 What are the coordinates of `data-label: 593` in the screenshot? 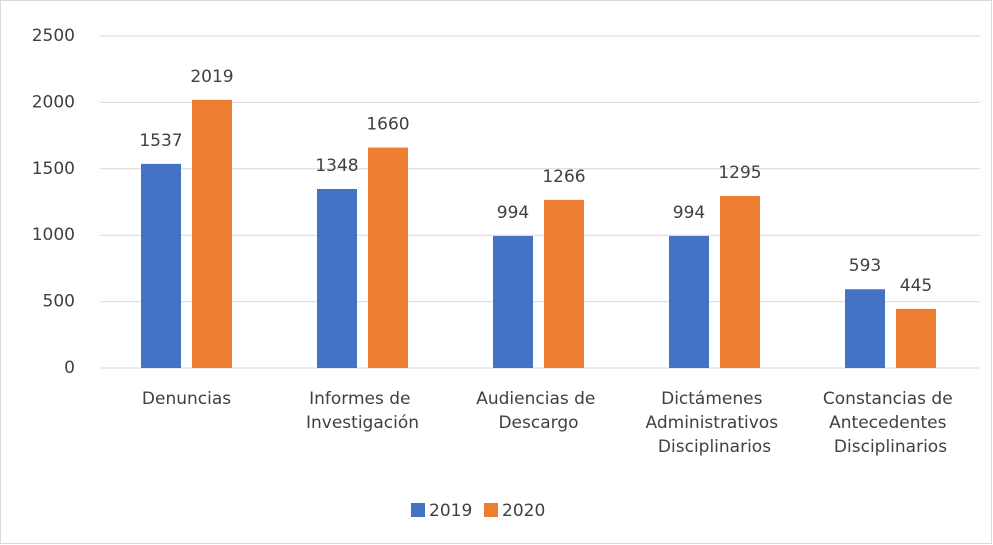 It's located at (865, 266).